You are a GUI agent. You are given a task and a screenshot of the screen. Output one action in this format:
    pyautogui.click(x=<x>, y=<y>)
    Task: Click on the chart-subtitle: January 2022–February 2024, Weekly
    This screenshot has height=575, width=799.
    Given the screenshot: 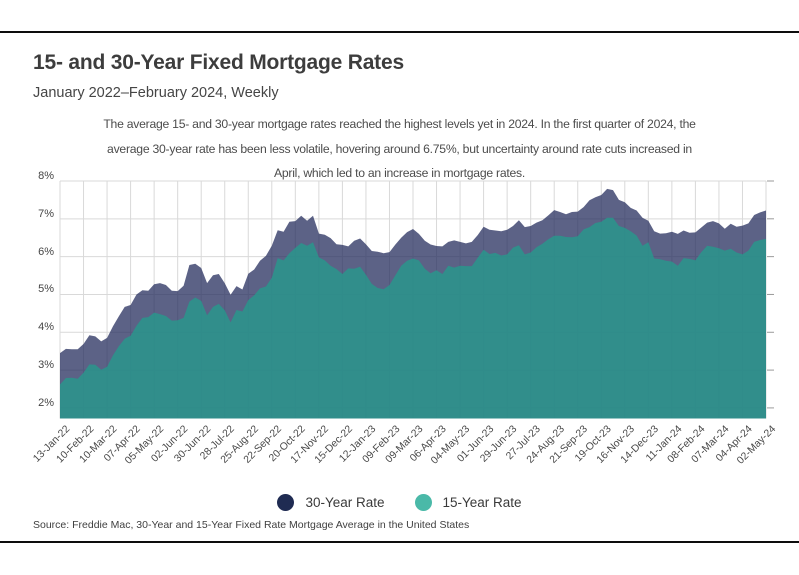 What is the action you would take?
    pyautogui.click(x=156, y=93)
    